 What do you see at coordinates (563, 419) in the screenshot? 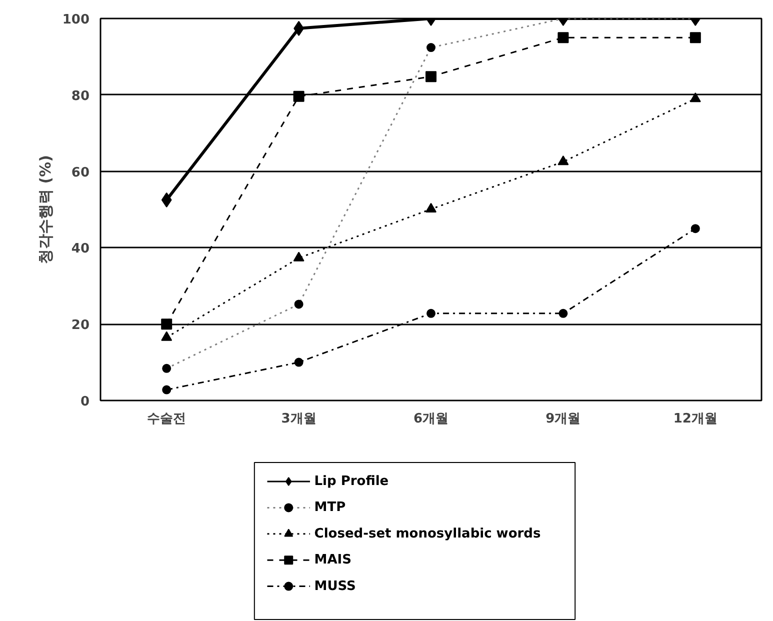
I see `x-tick-label: 9개월` at bounding box center [563, 419].